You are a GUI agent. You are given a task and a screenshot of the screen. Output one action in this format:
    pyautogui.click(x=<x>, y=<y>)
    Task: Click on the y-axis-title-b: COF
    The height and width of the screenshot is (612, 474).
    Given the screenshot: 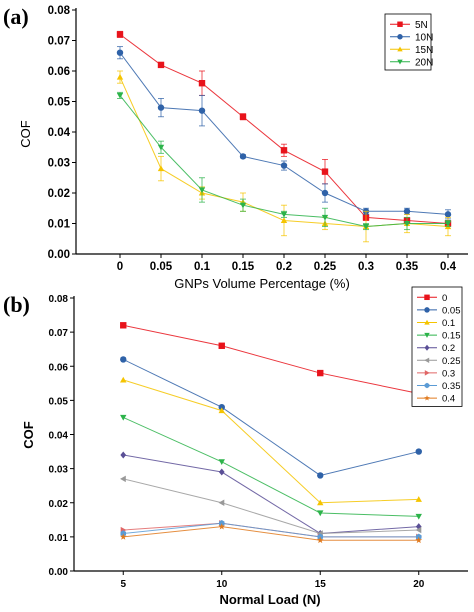 What is the action you would take?
    pyautogui.click(x=28, y=435)
    